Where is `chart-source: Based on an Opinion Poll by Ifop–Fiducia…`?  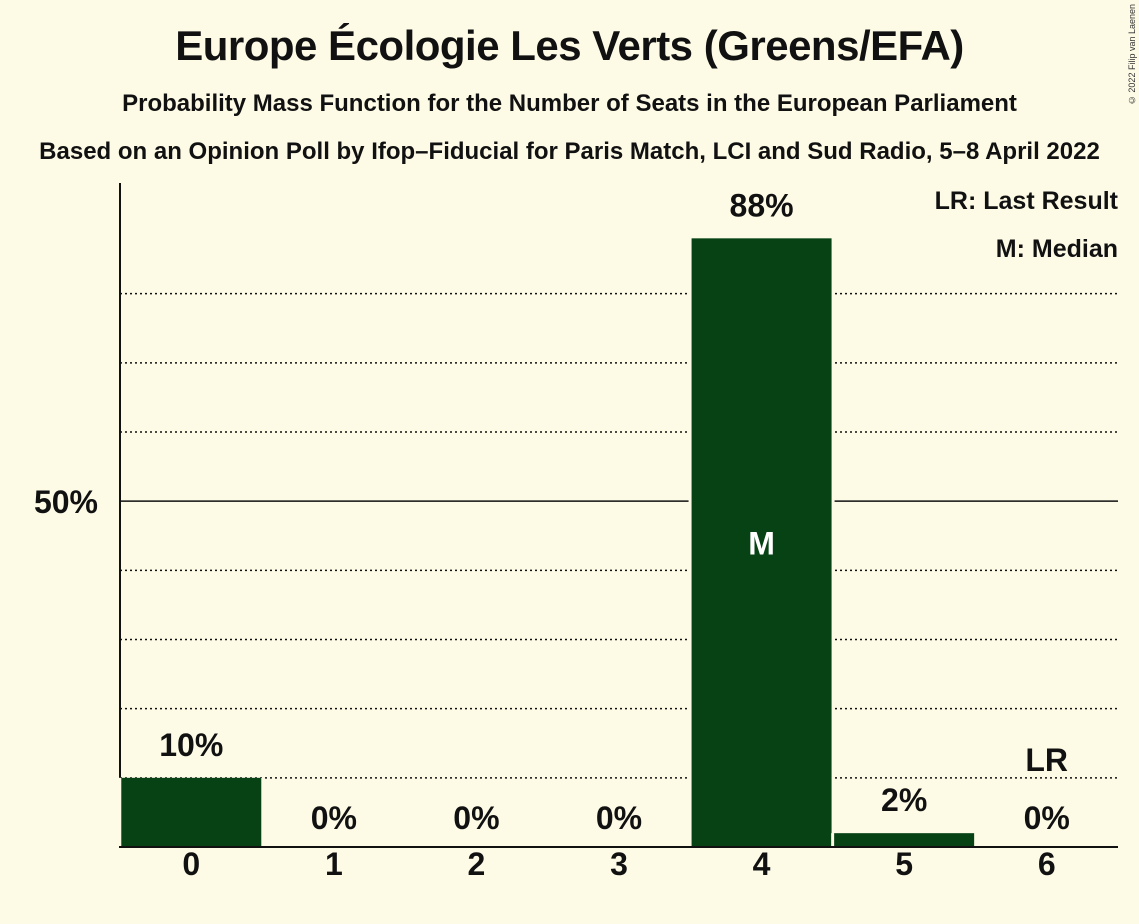
chart-source: Based on an Opinion Poll by Ifop–Fiducia… is located at coordinates (569, 151).